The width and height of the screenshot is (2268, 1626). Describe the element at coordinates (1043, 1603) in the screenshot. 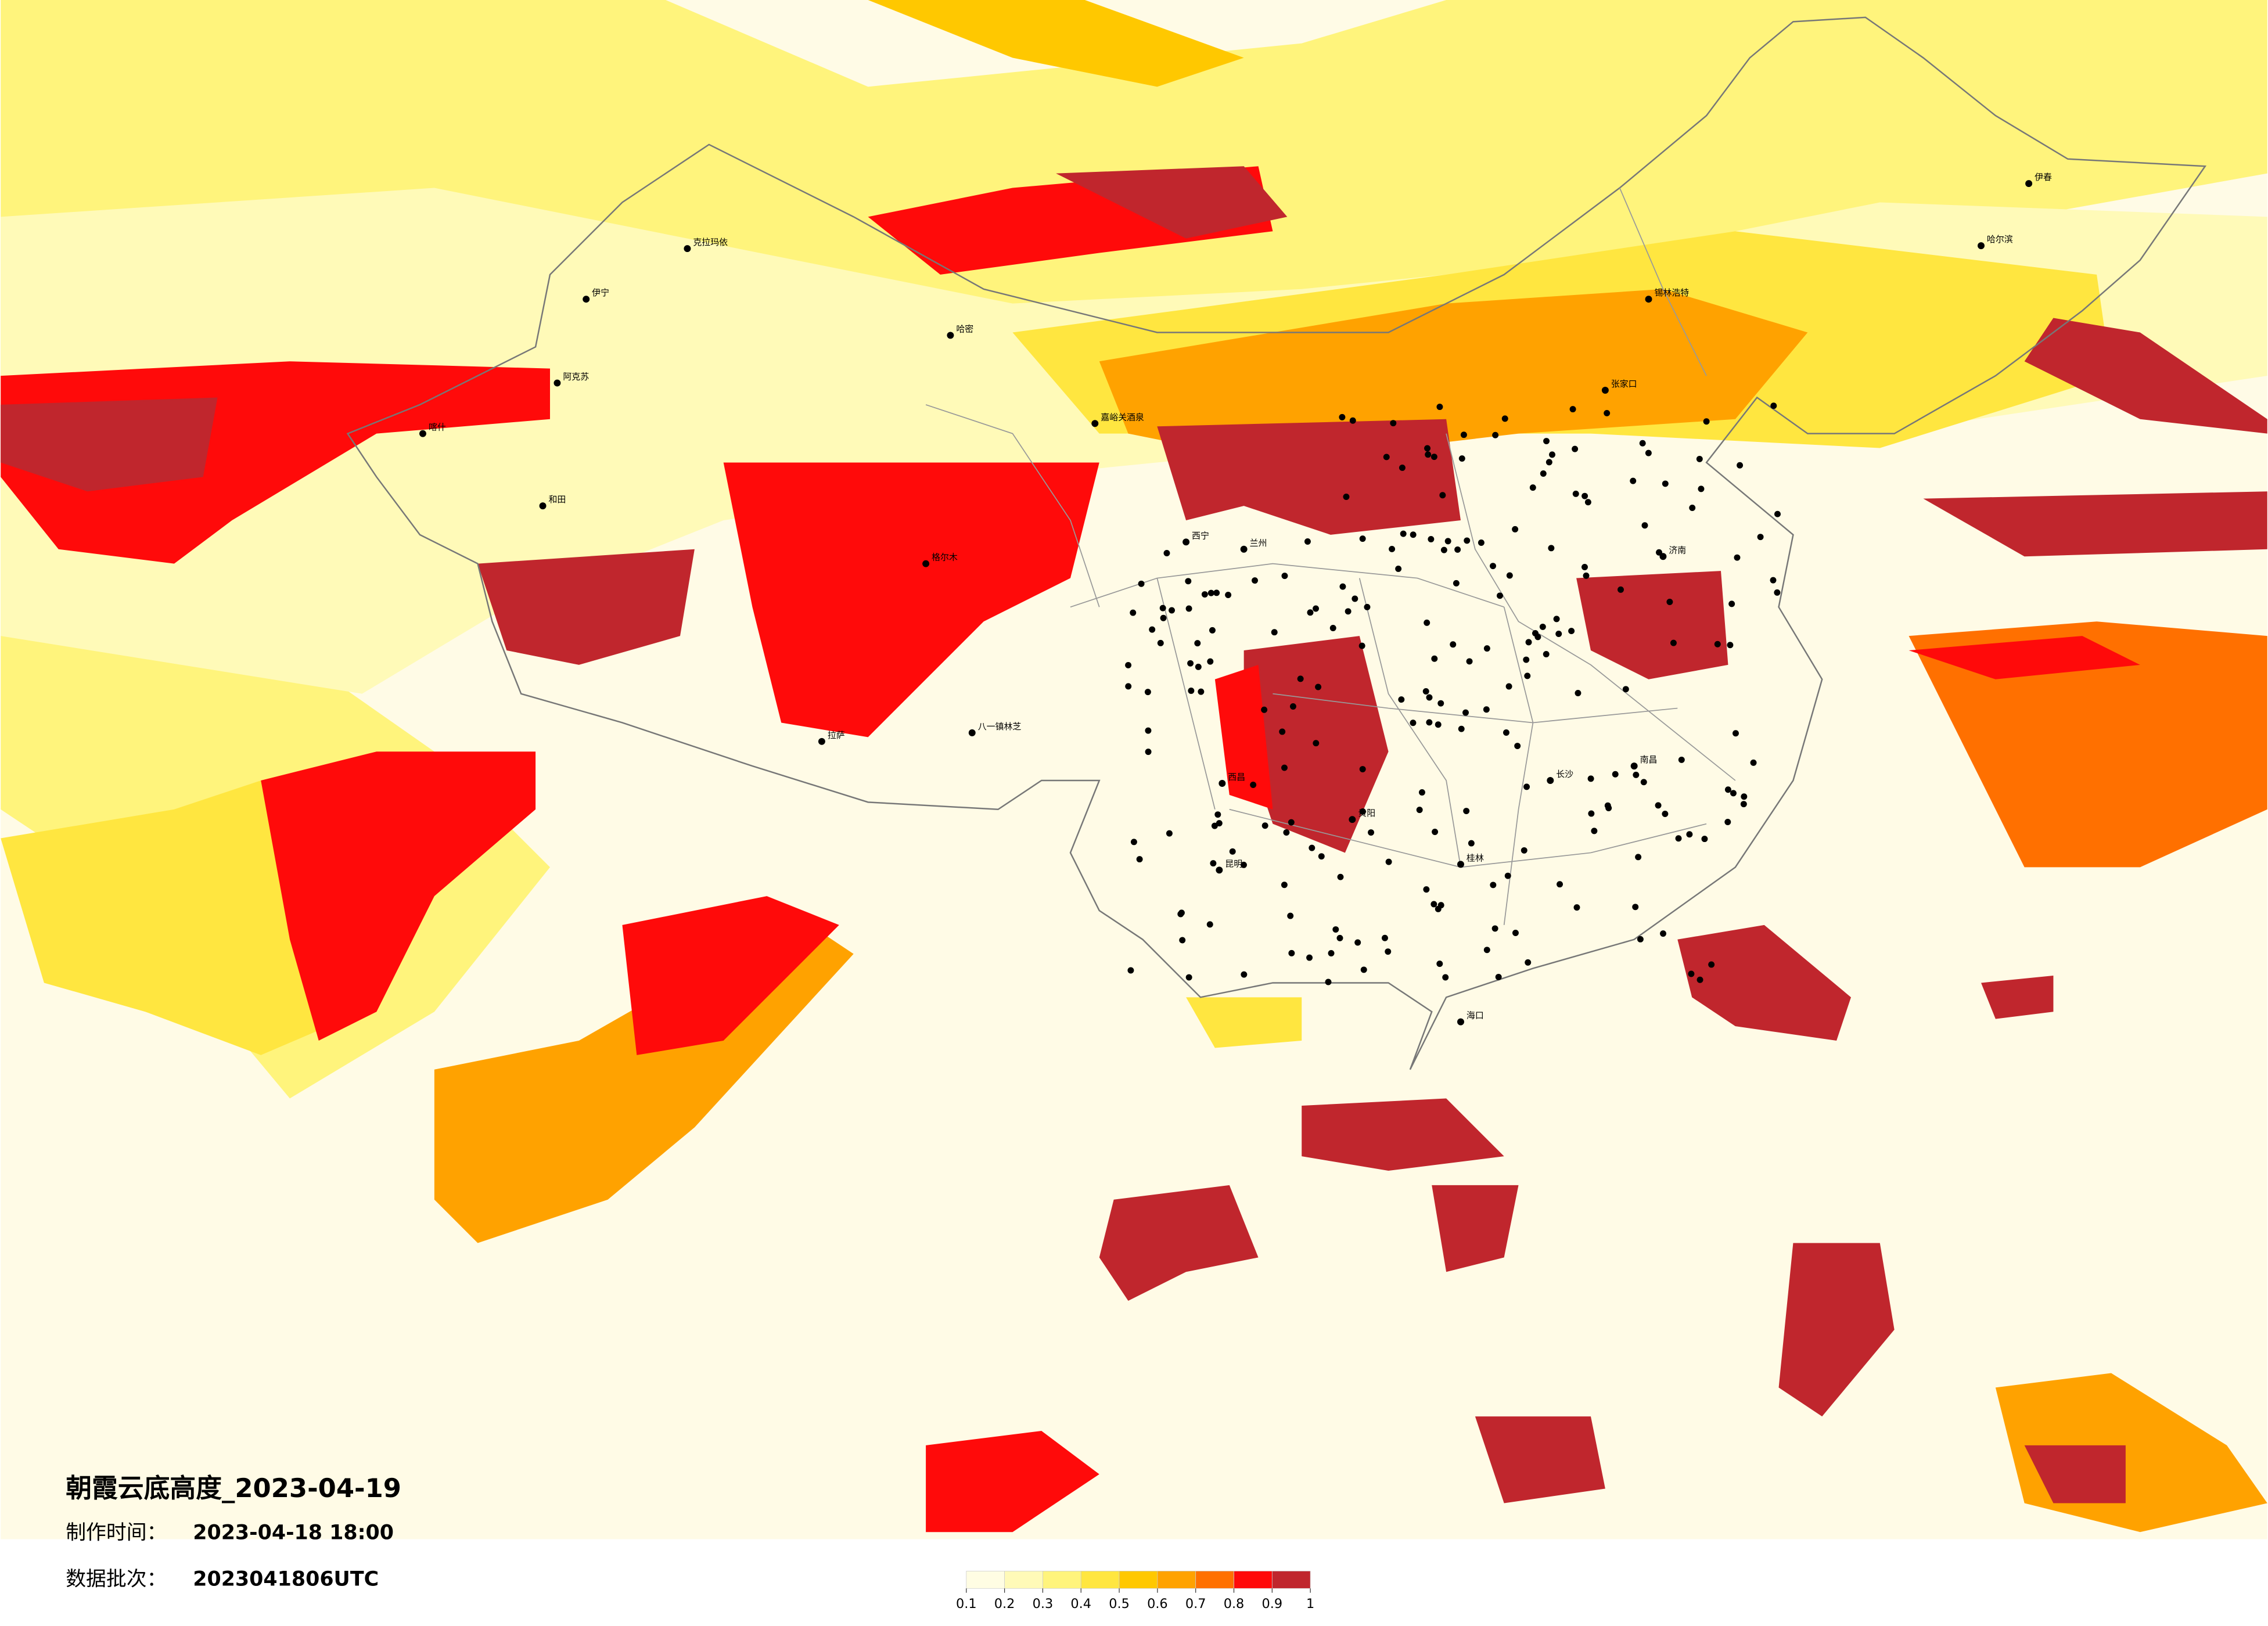

I see `legend-tick-label: 0.3` at that location.